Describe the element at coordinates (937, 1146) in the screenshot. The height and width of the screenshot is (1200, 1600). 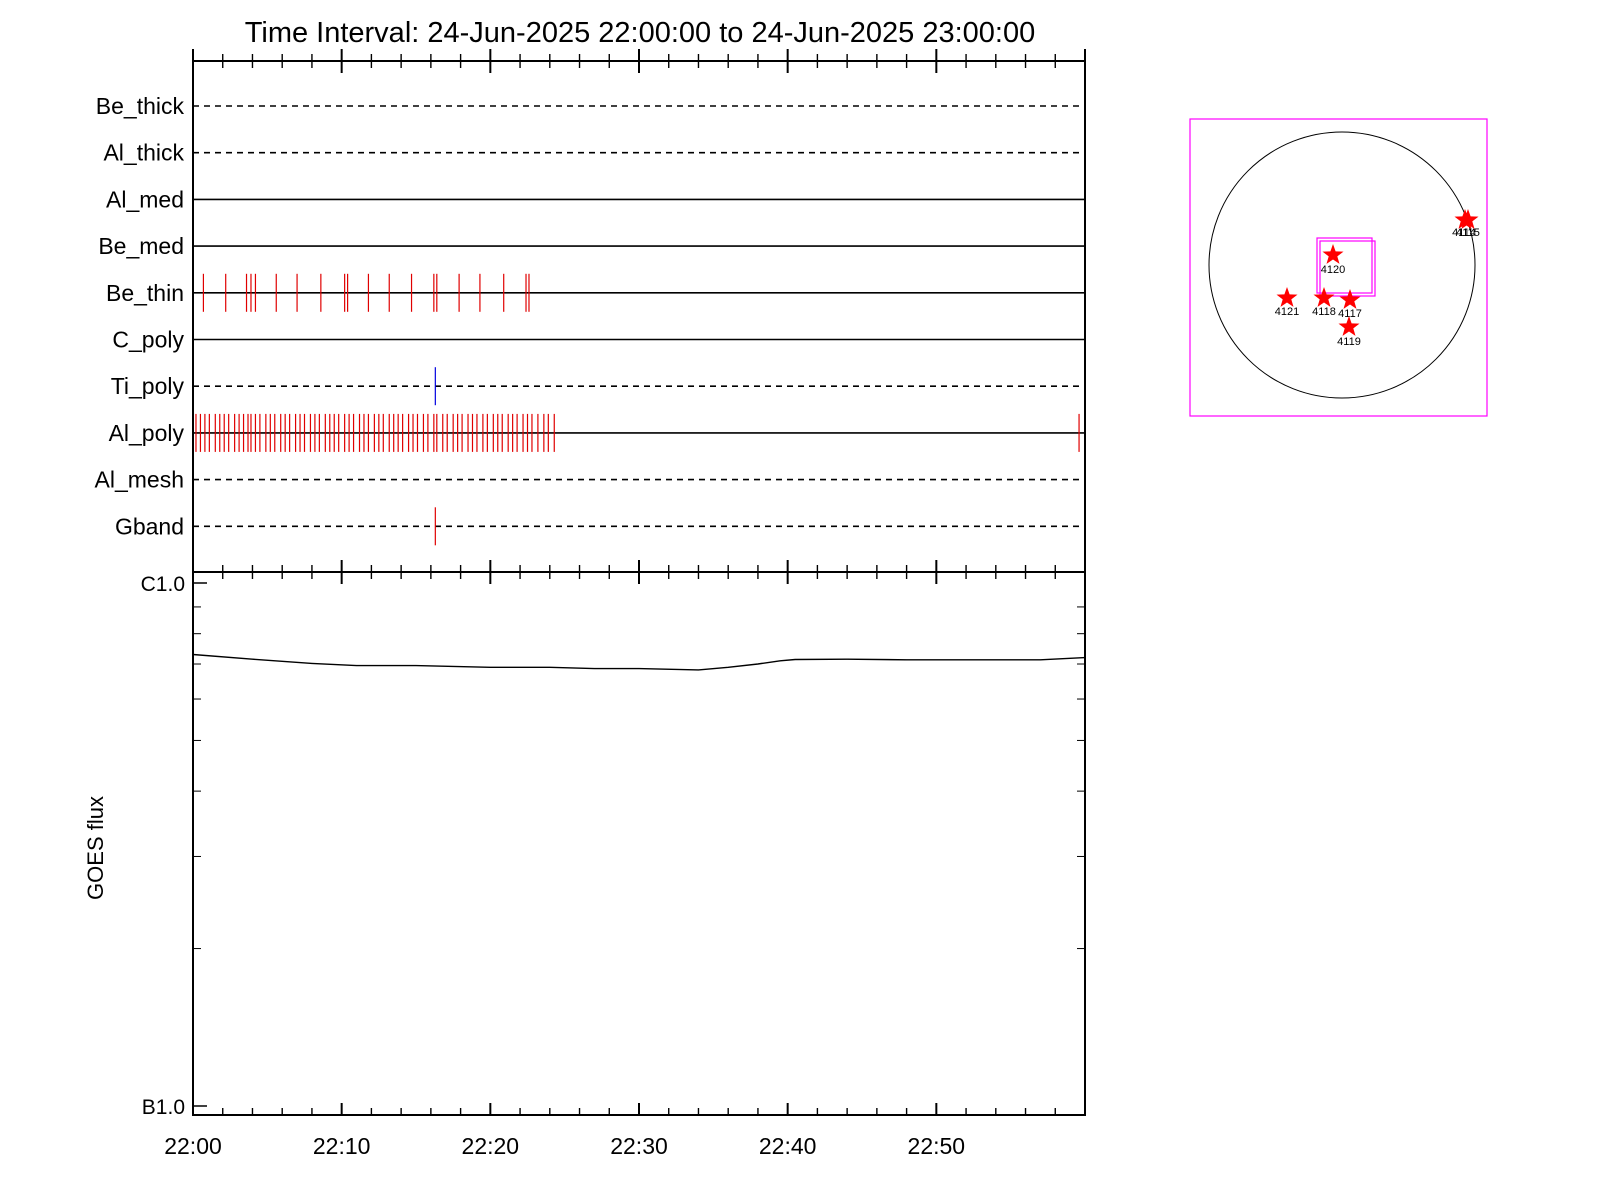
I see `x-tick-label: 22:50` at that location.